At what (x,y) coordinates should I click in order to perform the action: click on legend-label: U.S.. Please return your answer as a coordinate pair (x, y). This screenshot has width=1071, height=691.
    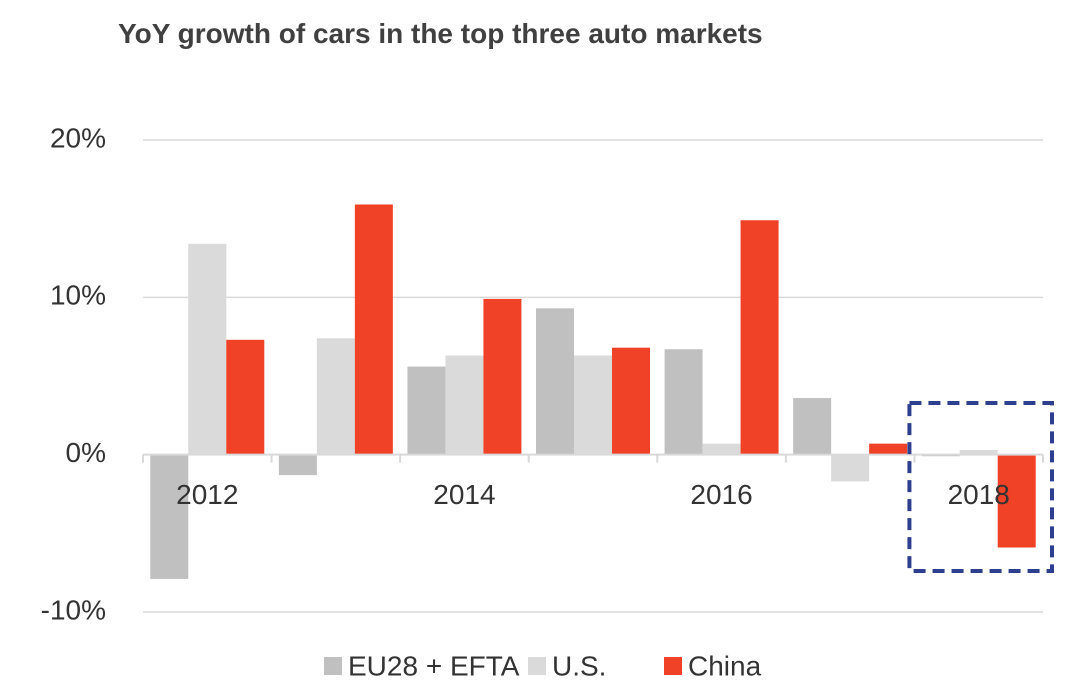
    Looking at the image, I should click on (579, 665).